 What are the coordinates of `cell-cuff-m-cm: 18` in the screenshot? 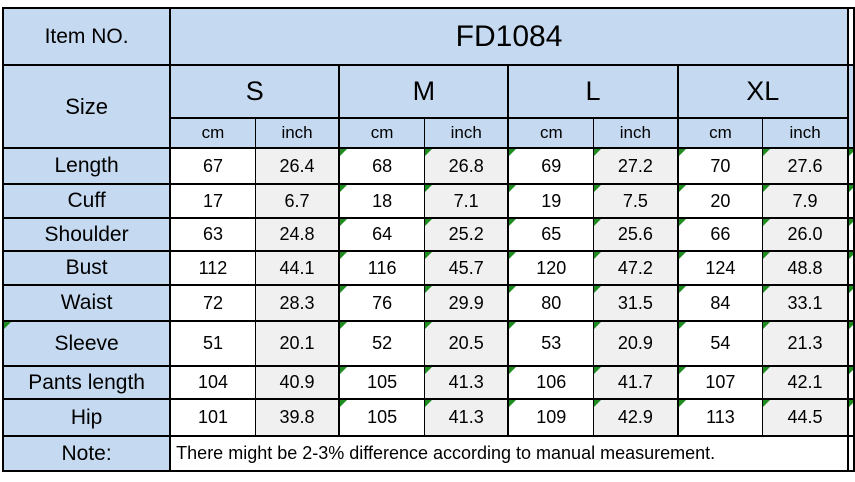 It's located at (381, 201).